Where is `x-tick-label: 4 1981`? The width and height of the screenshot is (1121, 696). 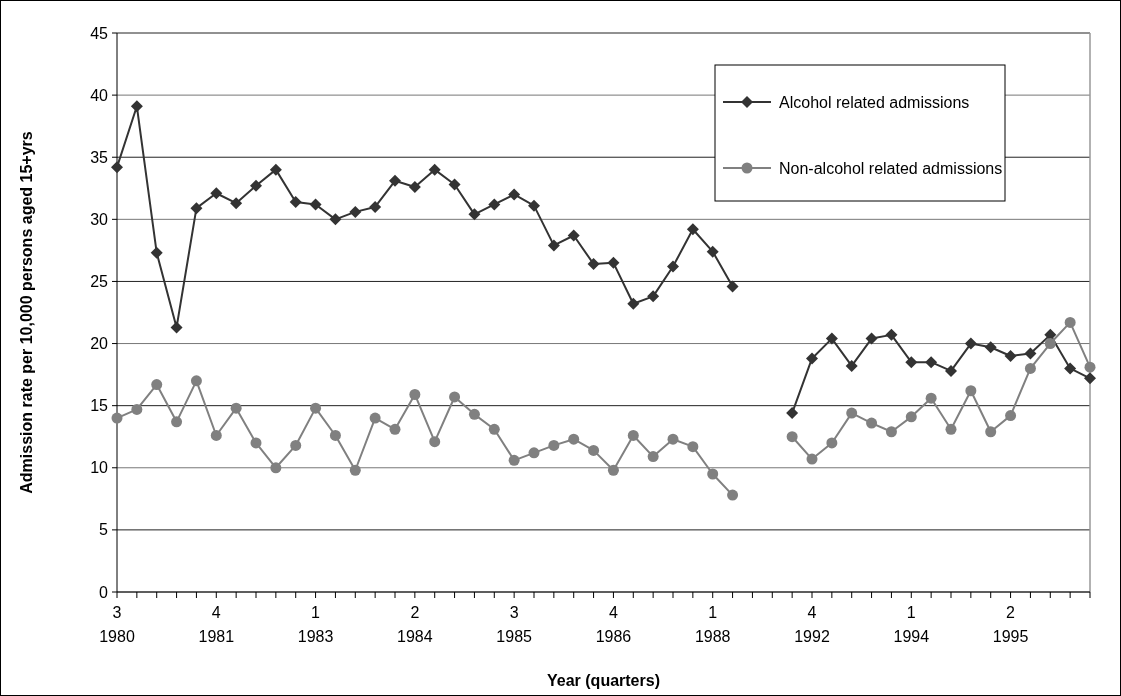
x-tick-label: 4 1981 is located at coordinates (216, 624).